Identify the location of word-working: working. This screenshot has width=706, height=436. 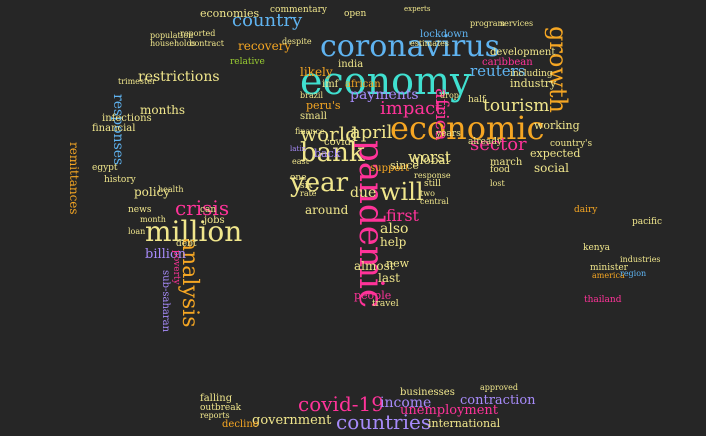
(557, 125).